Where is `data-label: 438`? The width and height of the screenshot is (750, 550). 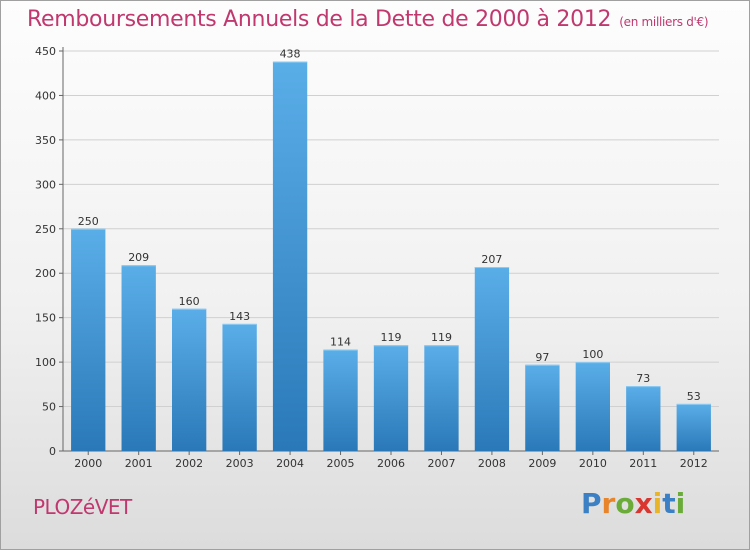 data-label: 438 is located at coordinates (290, 54).